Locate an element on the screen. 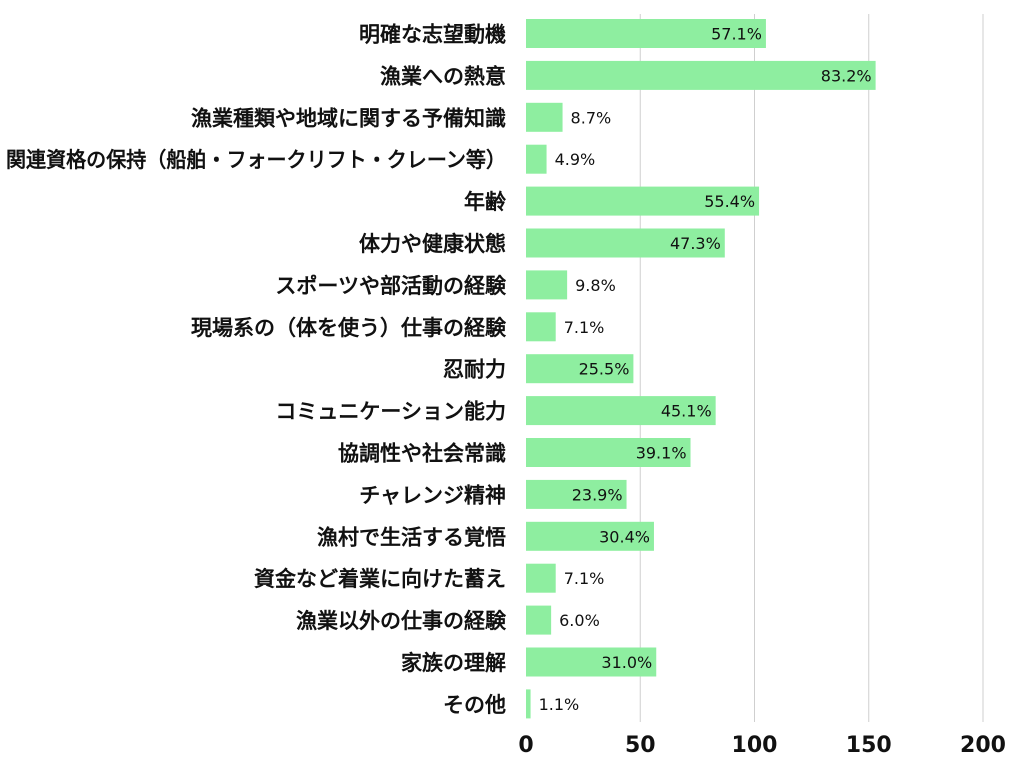 Image resolution: width=1024 pixels, height=768 pixels. bar-data-label: 39.1% is located at coordinates (661, 453).